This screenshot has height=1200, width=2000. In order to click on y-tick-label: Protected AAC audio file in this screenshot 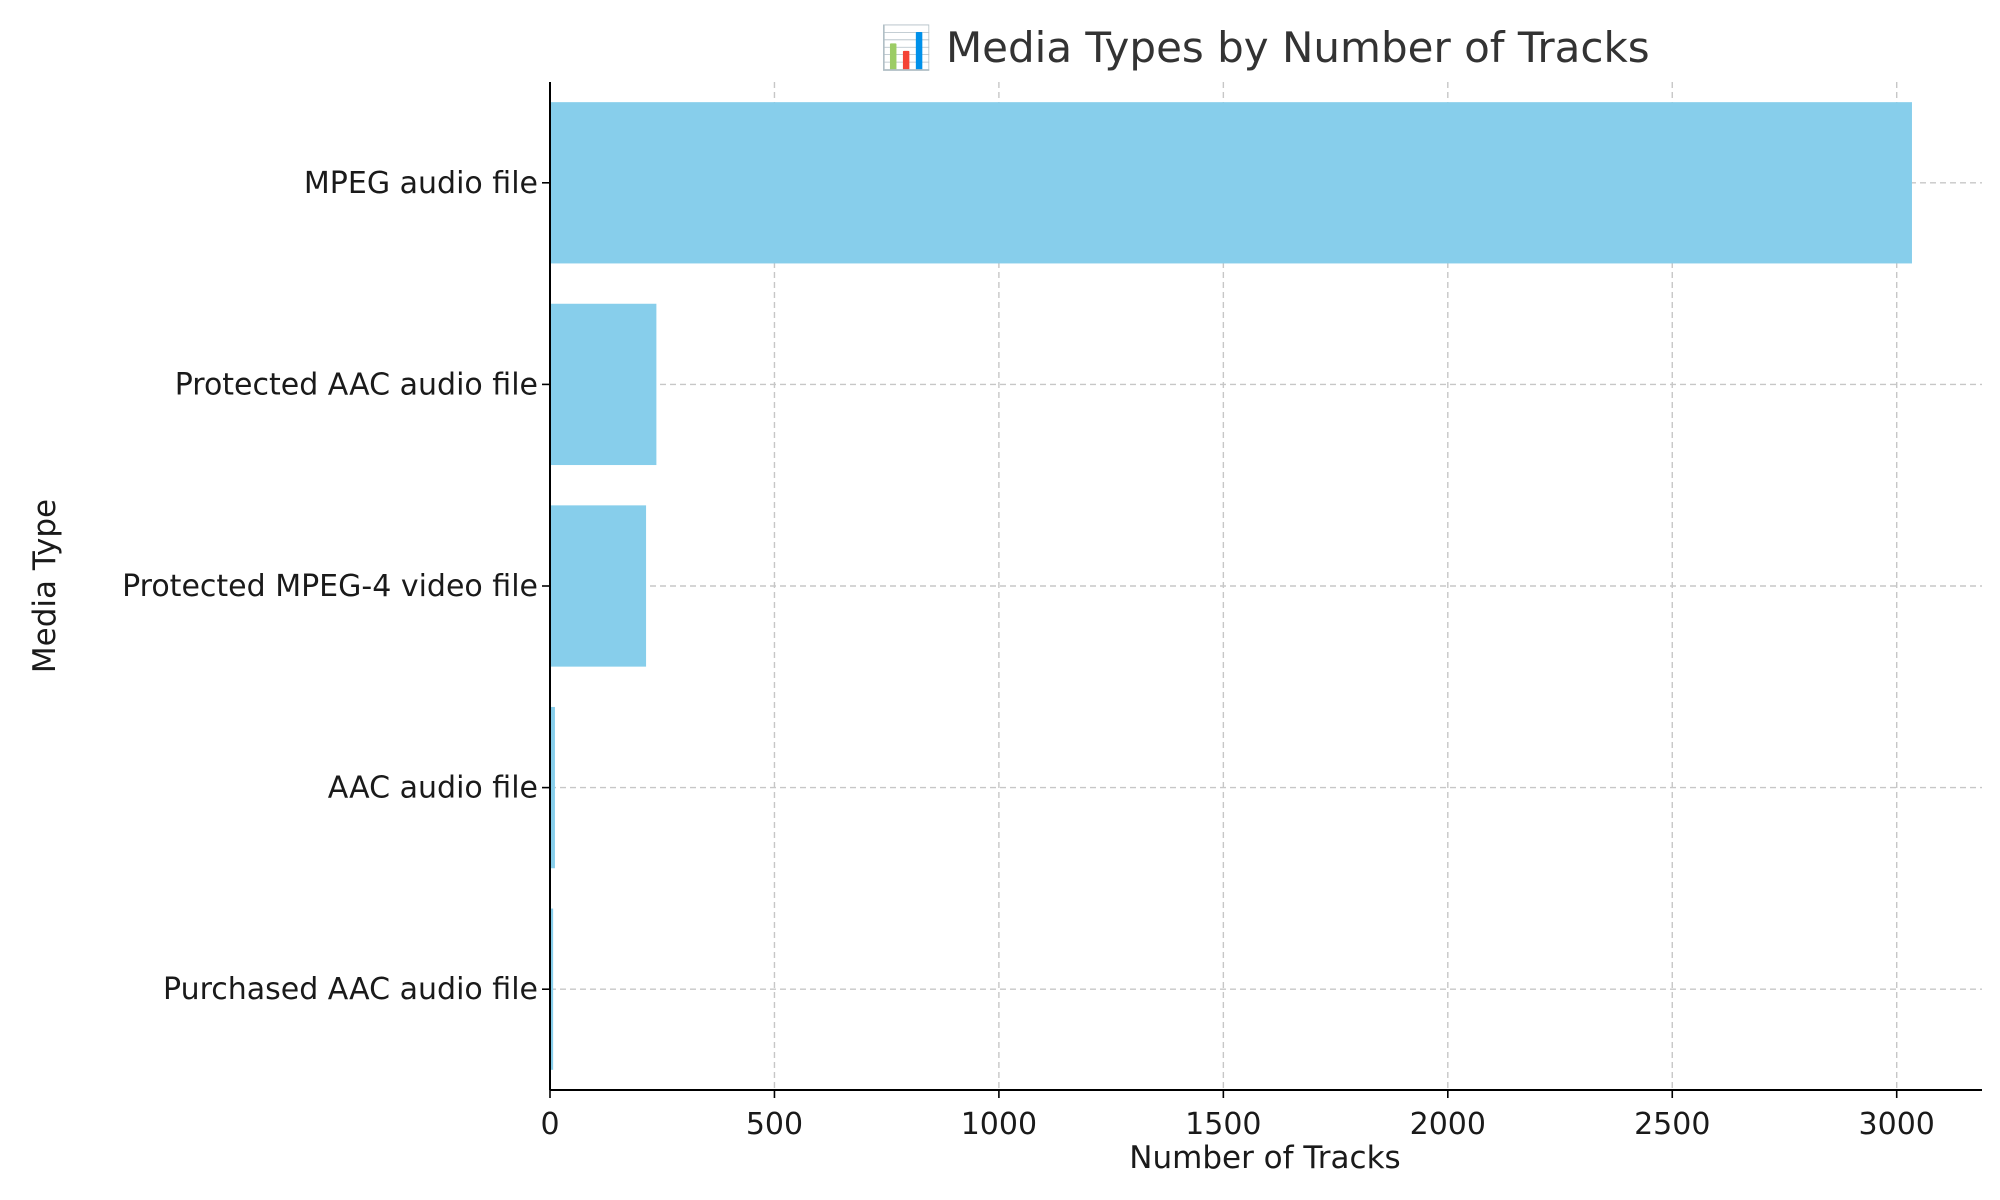, I will do `click(356, 384)`.